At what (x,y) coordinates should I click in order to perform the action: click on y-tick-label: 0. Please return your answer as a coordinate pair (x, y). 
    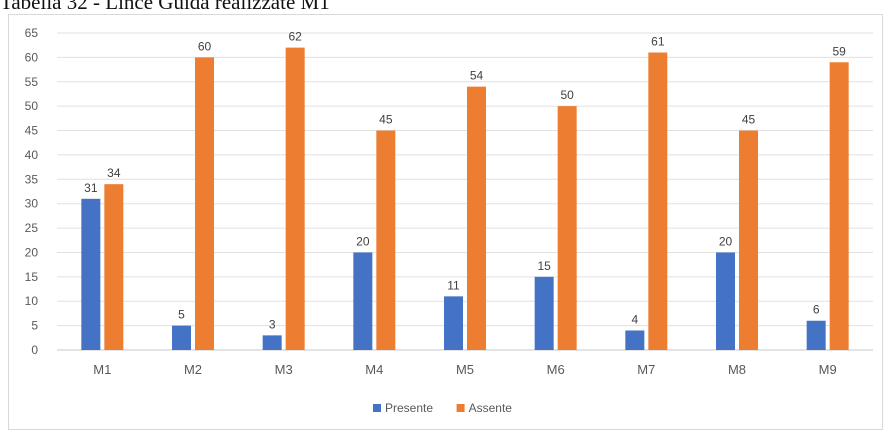
    Looking at the image, I should click on (34, 350).